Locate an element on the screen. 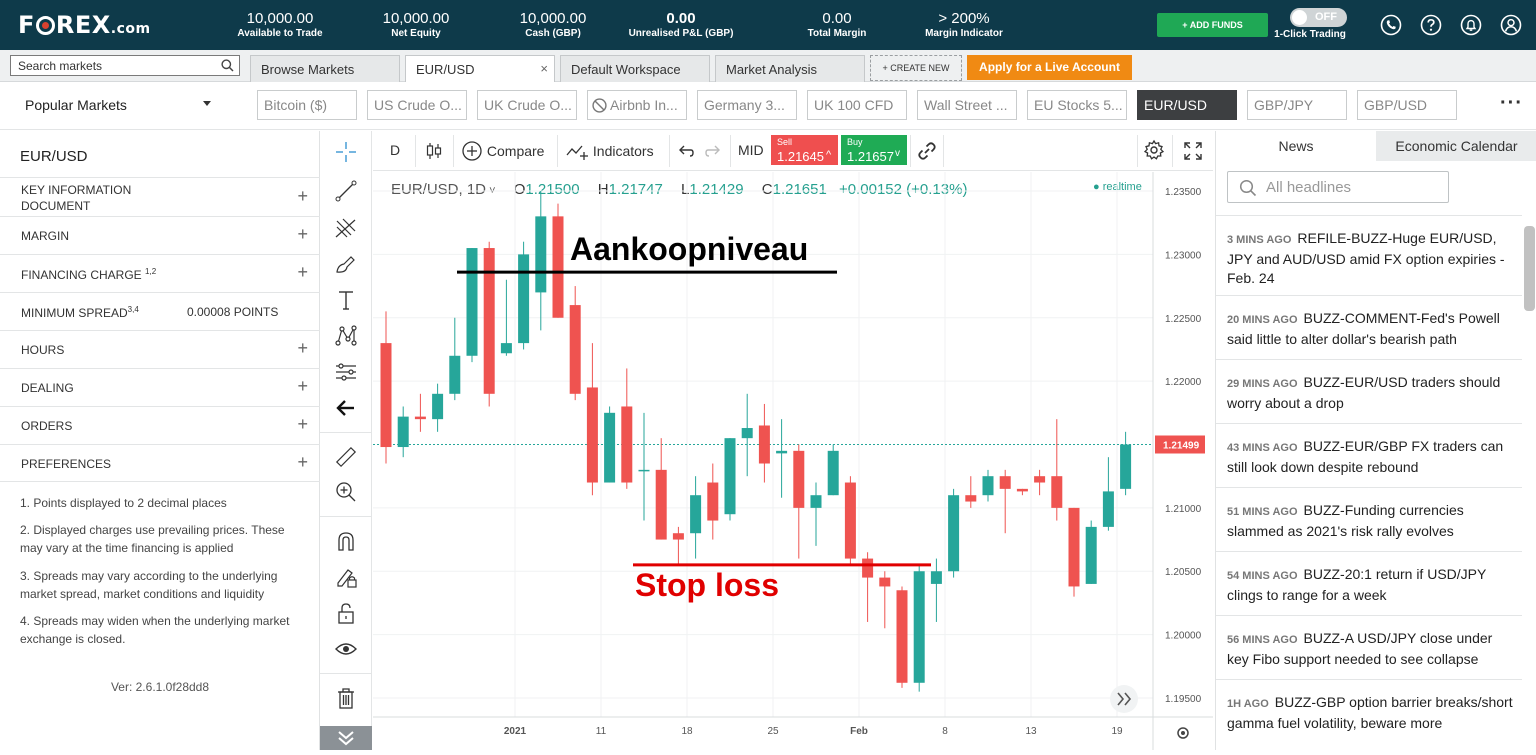  eye-icon is located at coordinates (346, 649).